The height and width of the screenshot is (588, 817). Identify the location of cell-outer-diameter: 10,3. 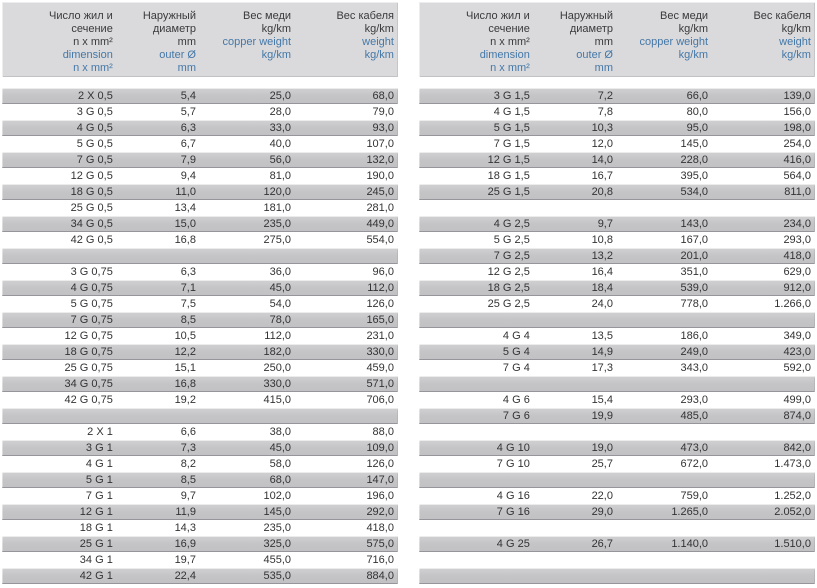
(602, 127).